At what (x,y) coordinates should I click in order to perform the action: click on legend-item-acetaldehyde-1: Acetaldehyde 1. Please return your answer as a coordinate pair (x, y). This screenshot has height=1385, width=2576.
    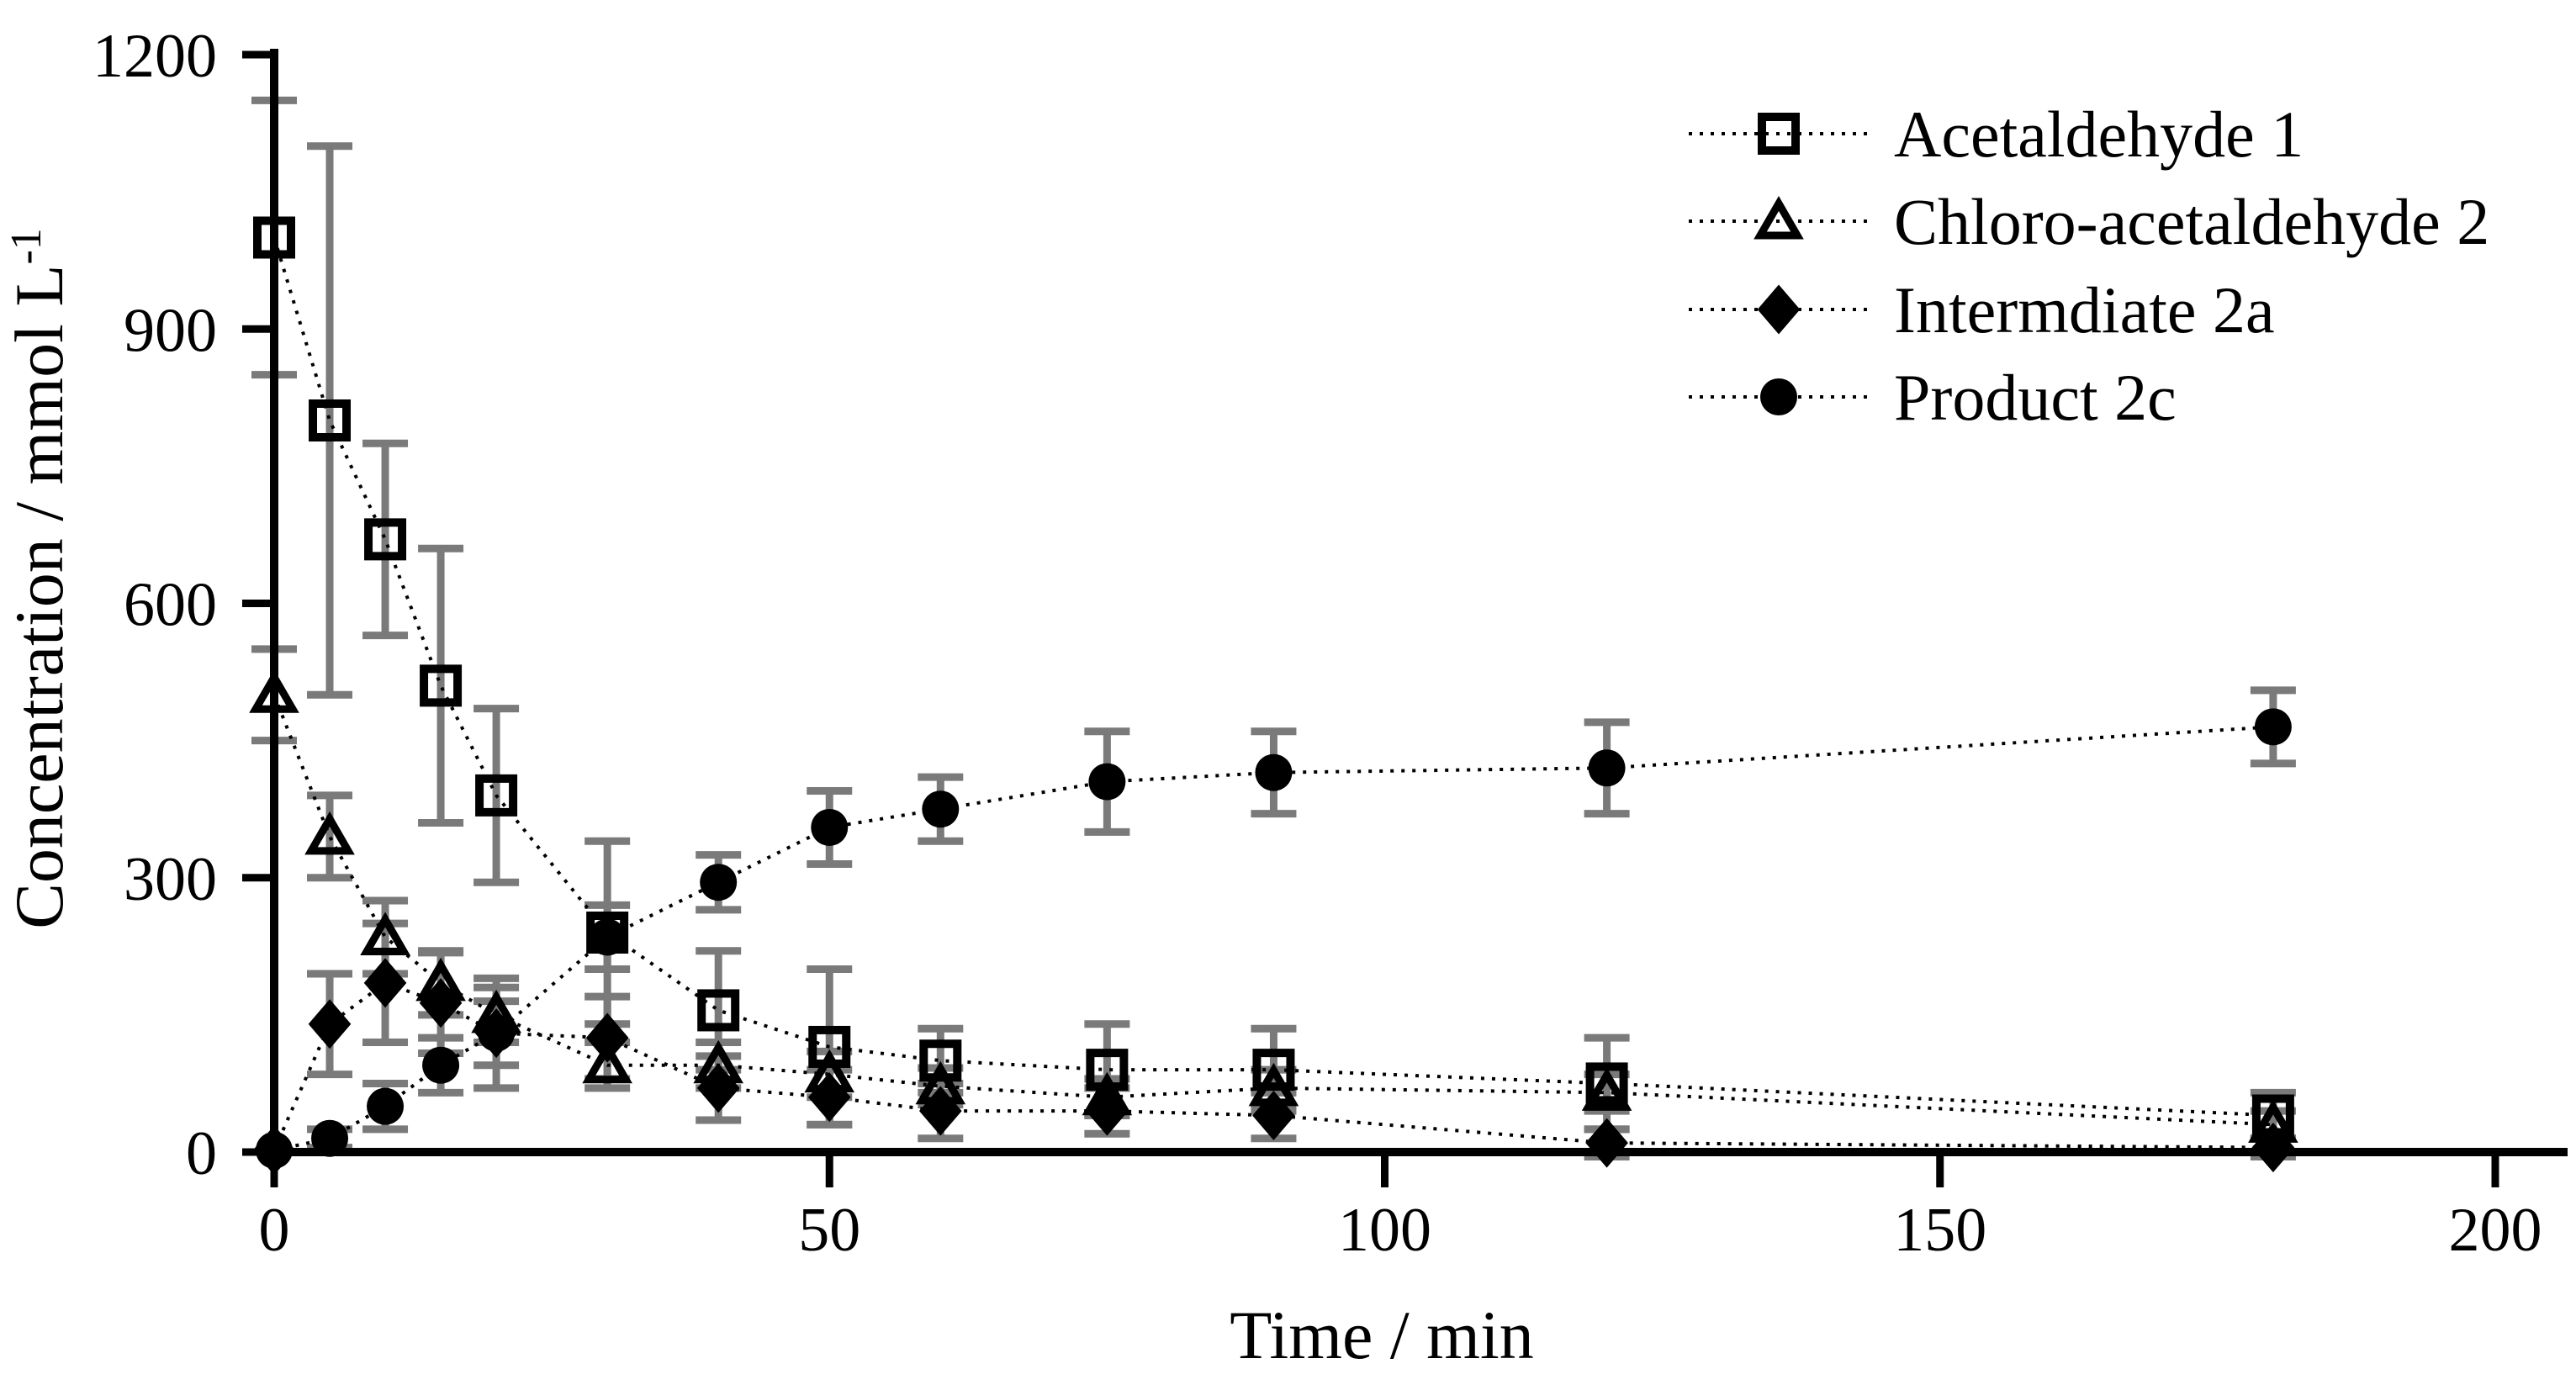
    Looking at the image, I should click on (1996, 134).